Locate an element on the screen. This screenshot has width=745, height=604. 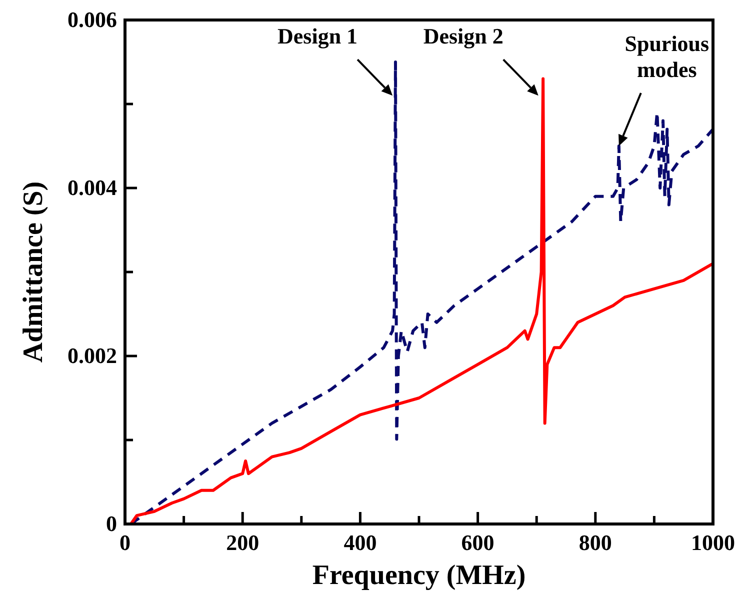
x-tick-label: 600 is located at coordinates (477, 542).